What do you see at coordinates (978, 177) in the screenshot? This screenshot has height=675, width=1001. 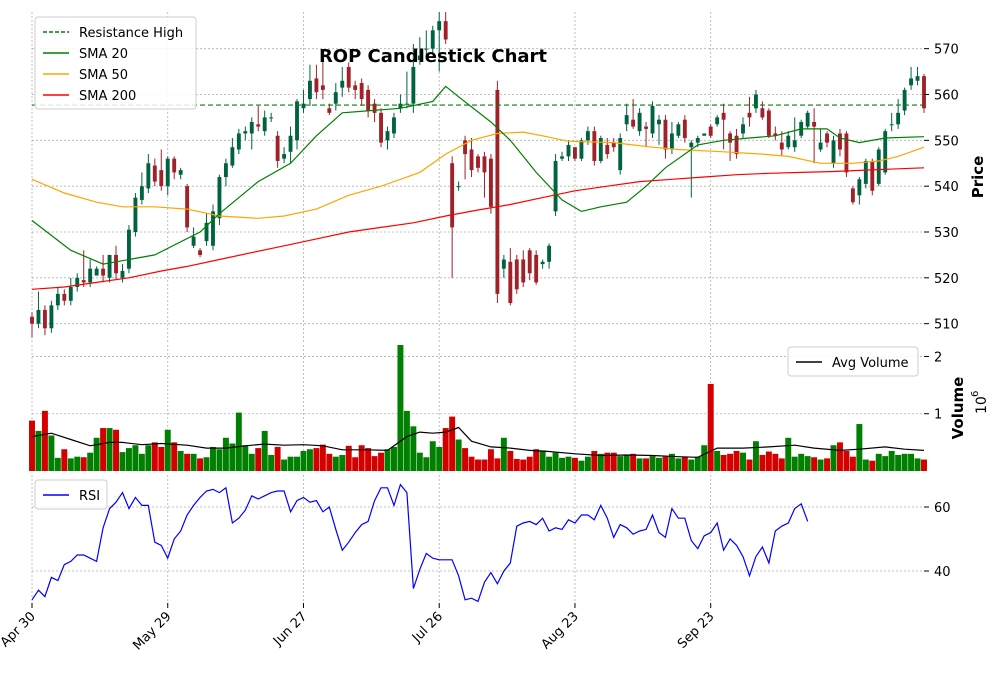 I see `price-ylabel: Price` at bounding box center [978, 177].